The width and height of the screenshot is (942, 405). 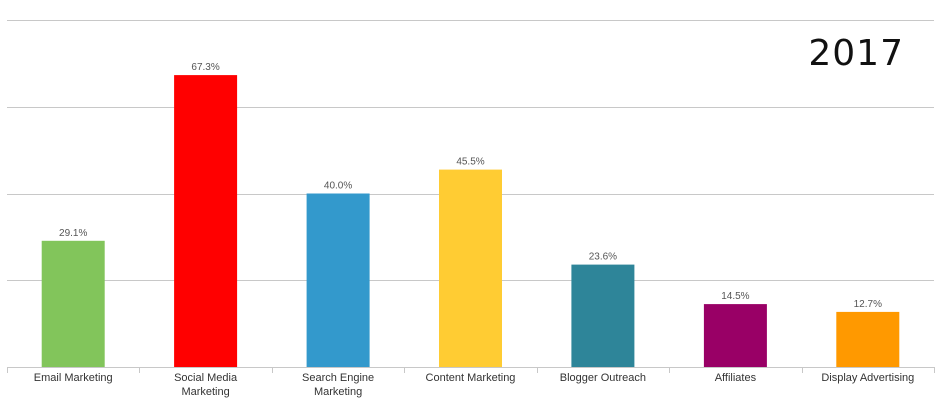 I want to click on data-label: 40.0%, so click(x=338, y=186).